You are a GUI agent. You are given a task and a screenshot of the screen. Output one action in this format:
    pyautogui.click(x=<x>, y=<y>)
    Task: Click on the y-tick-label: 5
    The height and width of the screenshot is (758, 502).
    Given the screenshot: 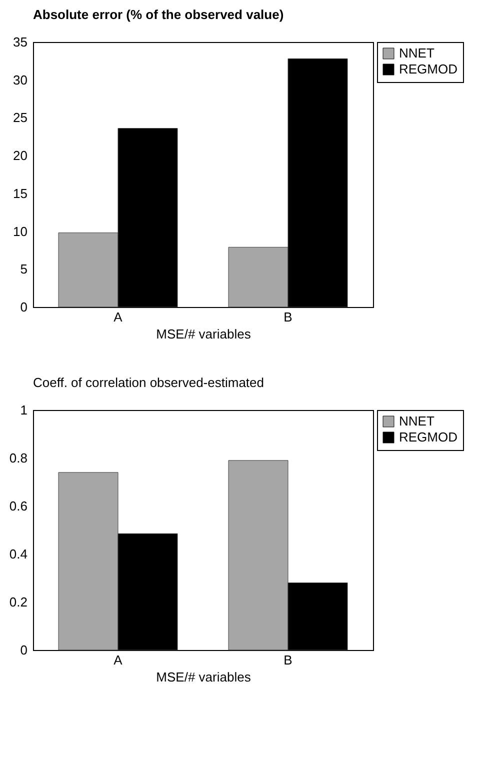 What is the action you would take?
    pyautogui.click(x=24, y=269)
    